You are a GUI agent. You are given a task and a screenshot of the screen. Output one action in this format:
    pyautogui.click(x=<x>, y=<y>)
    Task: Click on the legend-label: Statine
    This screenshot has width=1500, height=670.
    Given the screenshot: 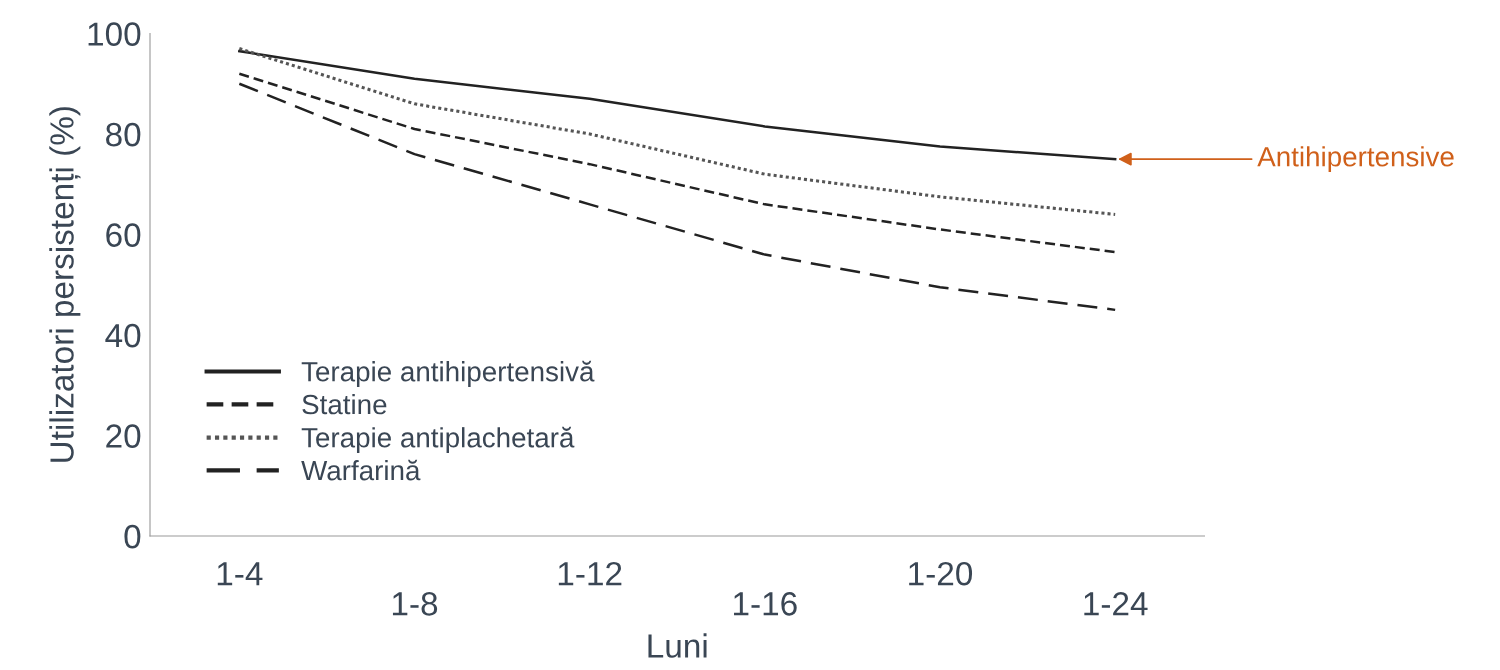 What is the action you would take?
    pyautogui.click(x=344, y=404)
    